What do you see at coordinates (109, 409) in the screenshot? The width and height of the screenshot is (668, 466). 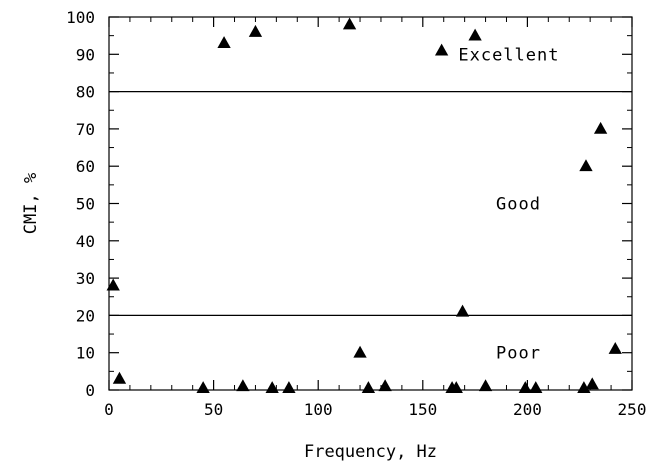 I see `x-tick-label: 0` at bounding box center [109, 409].